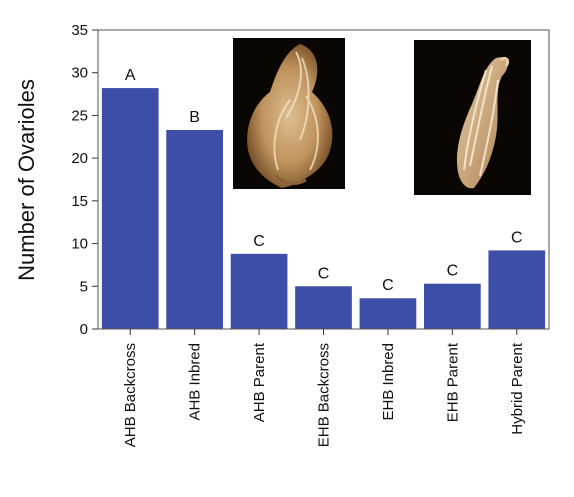  Describe the element at coordinates (84, 180) in the screenshot. I see `y-axis: 0 5 10 15 20 25 30 35` at that location.